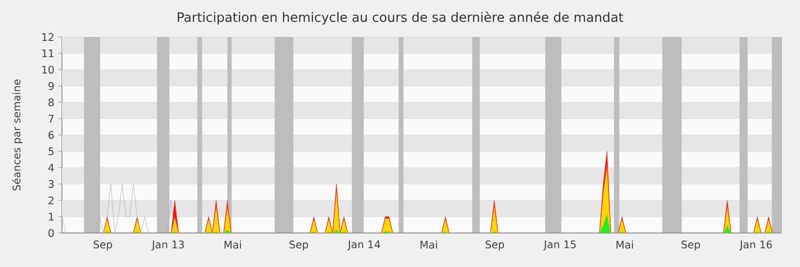  Describe the element at coordinates (51, 168) in the screenshot. I see `y-tick-label: 4` at that location.